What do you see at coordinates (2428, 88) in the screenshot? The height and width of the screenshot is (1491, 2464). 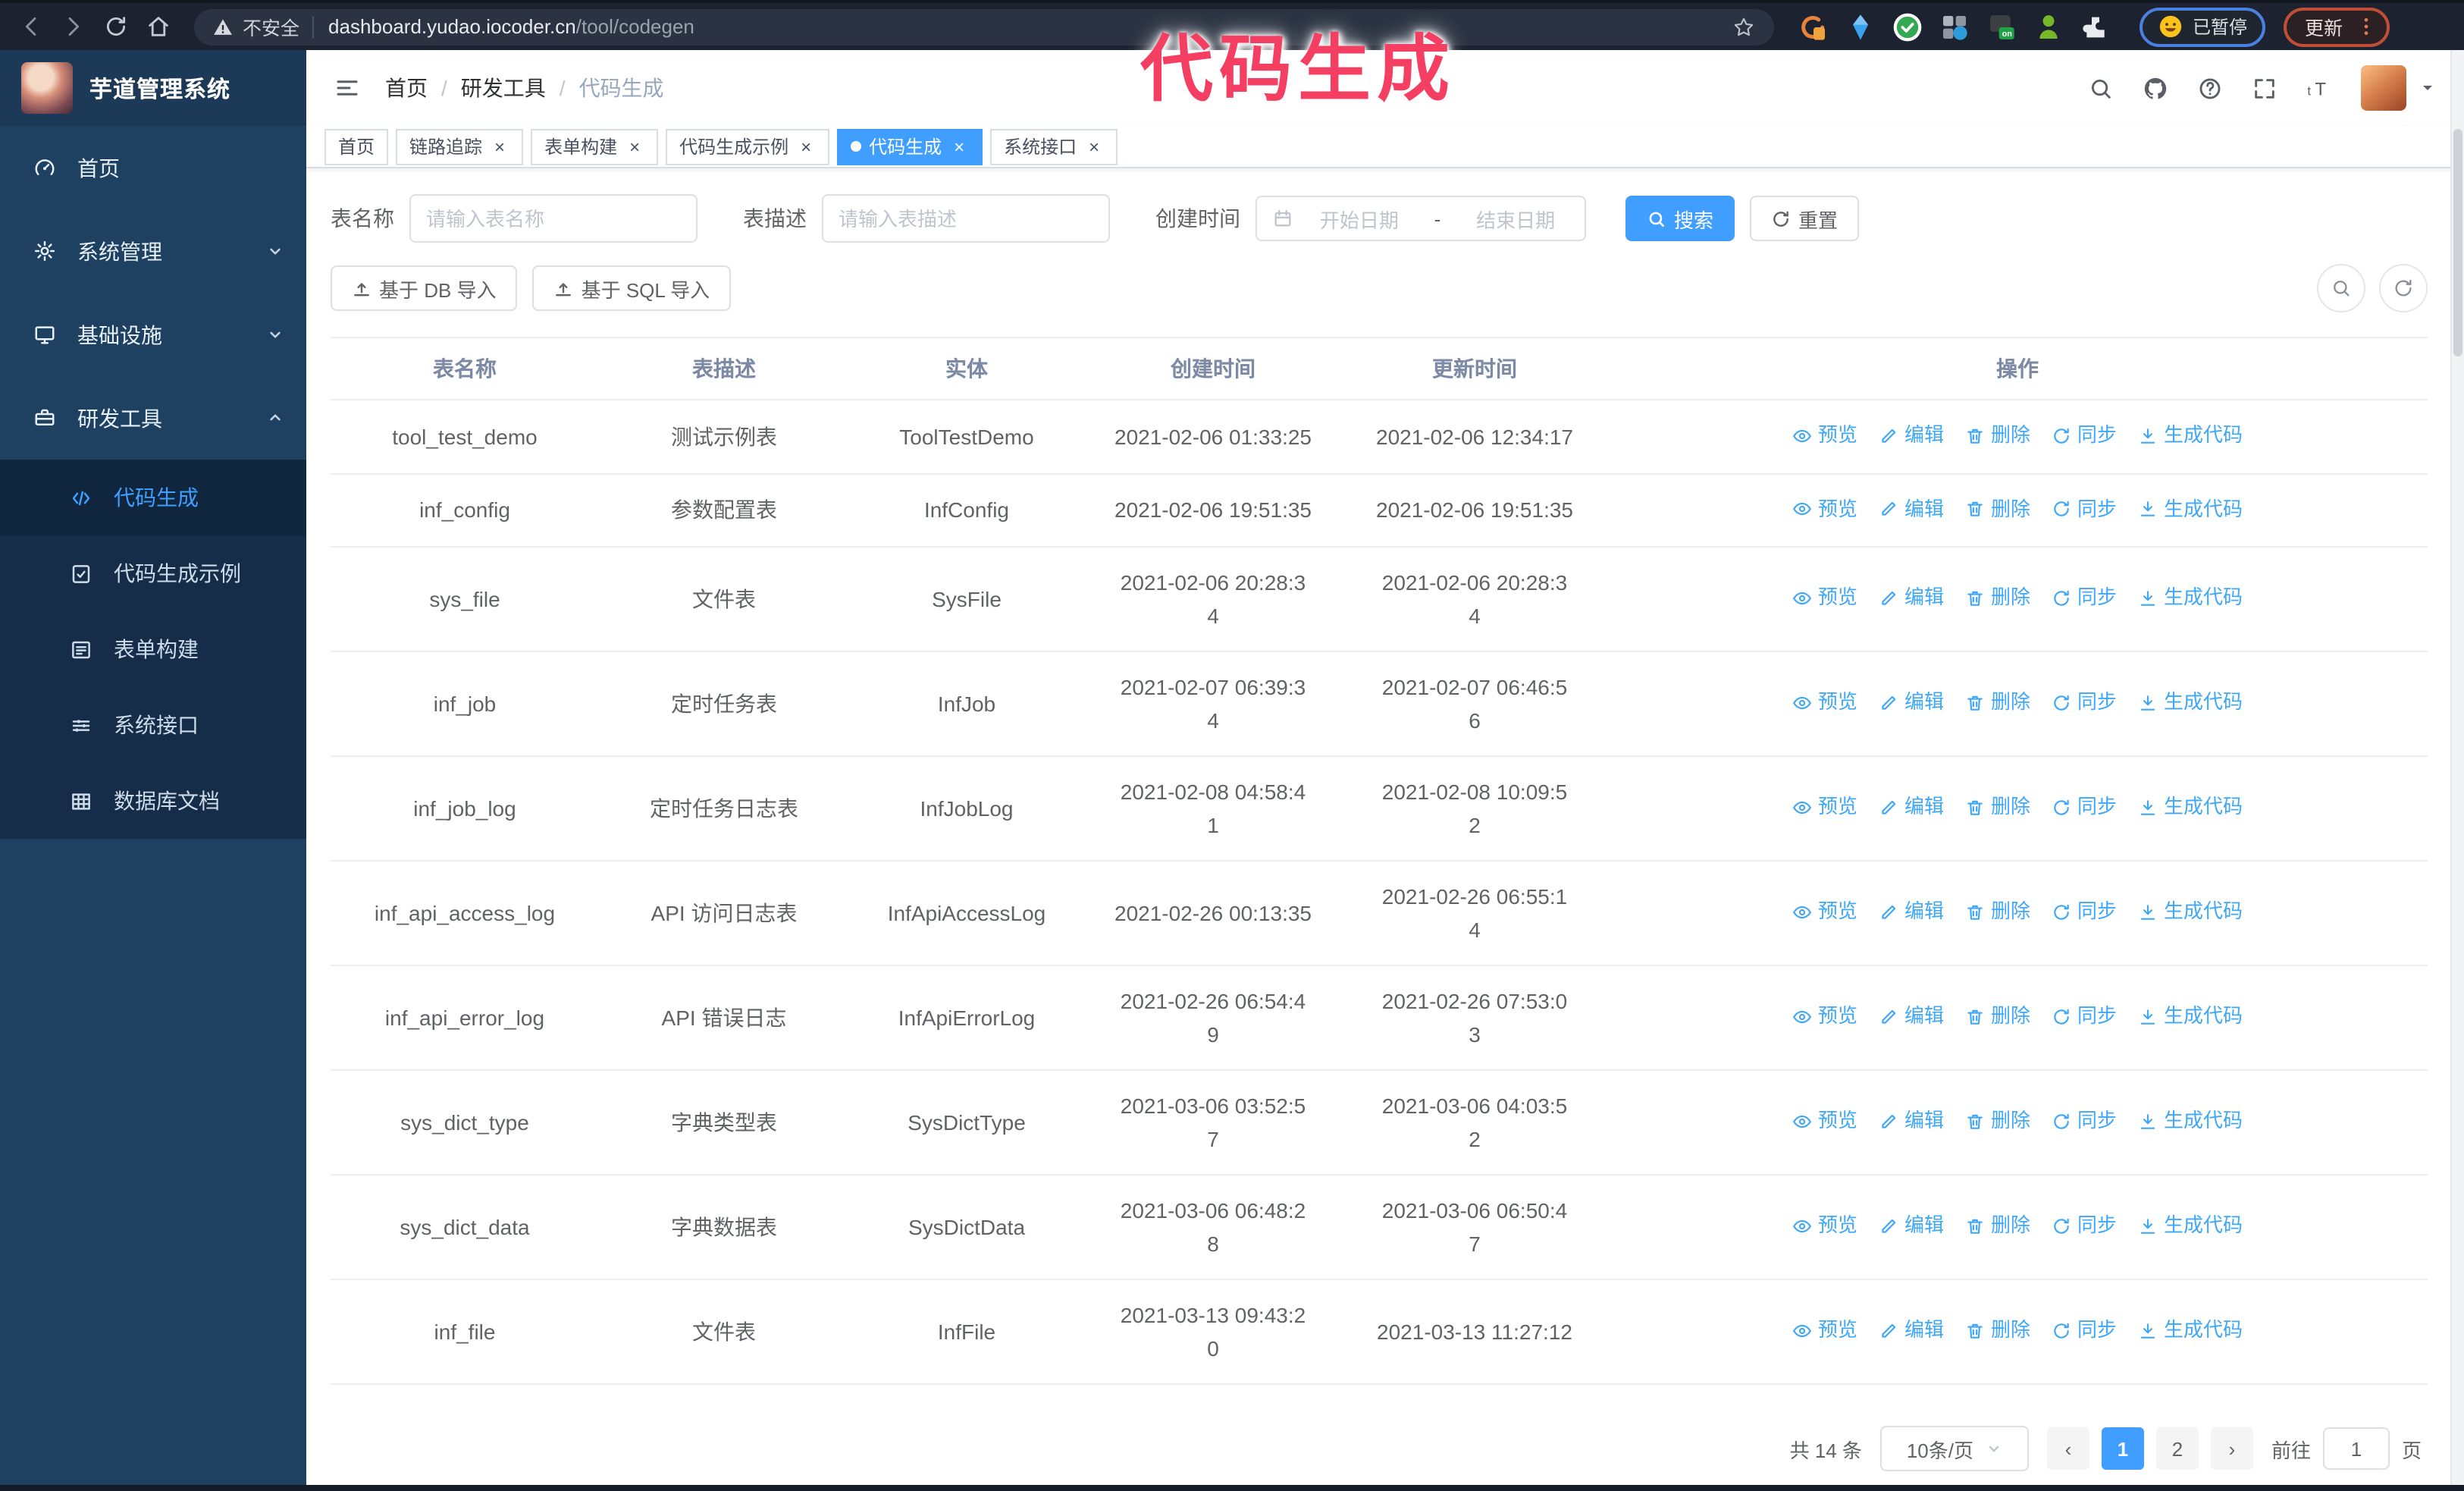 I see `avatar-caret-down-icon` at bounding box center [2428, 88].